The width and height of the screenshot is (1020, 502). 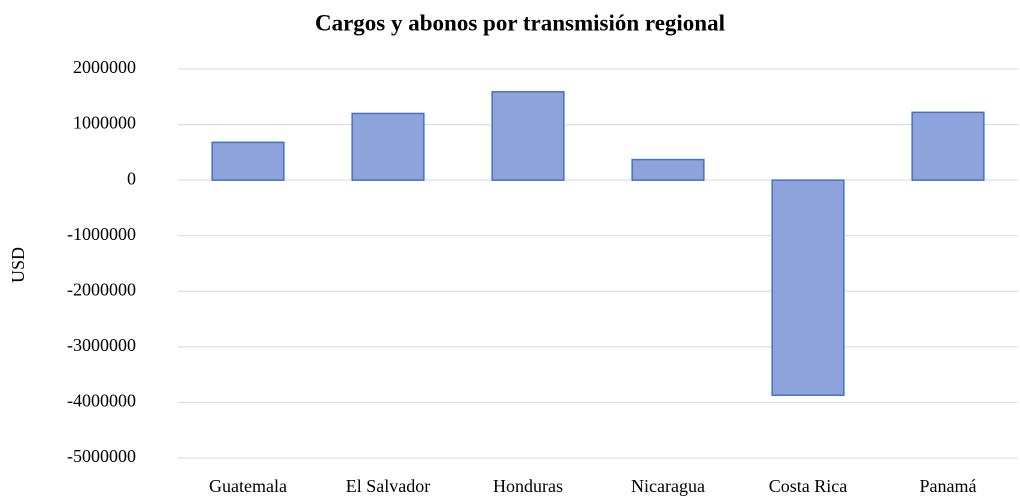 I want to click on y-tick-label: -2000000, so click(x=101, y=289).